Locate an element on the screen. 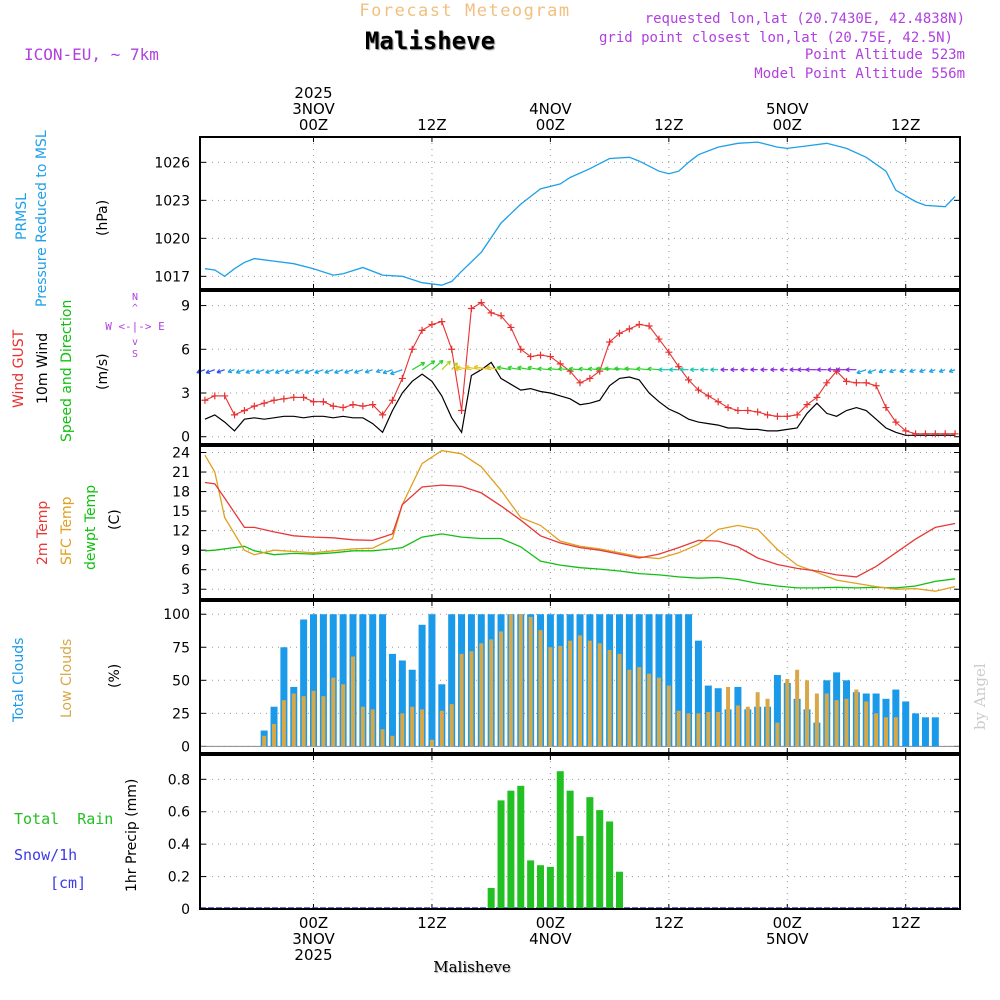 Image resolution: width=1000 pixels, height=1000 pixels. wind10-line is located at coordinates (580, 398).